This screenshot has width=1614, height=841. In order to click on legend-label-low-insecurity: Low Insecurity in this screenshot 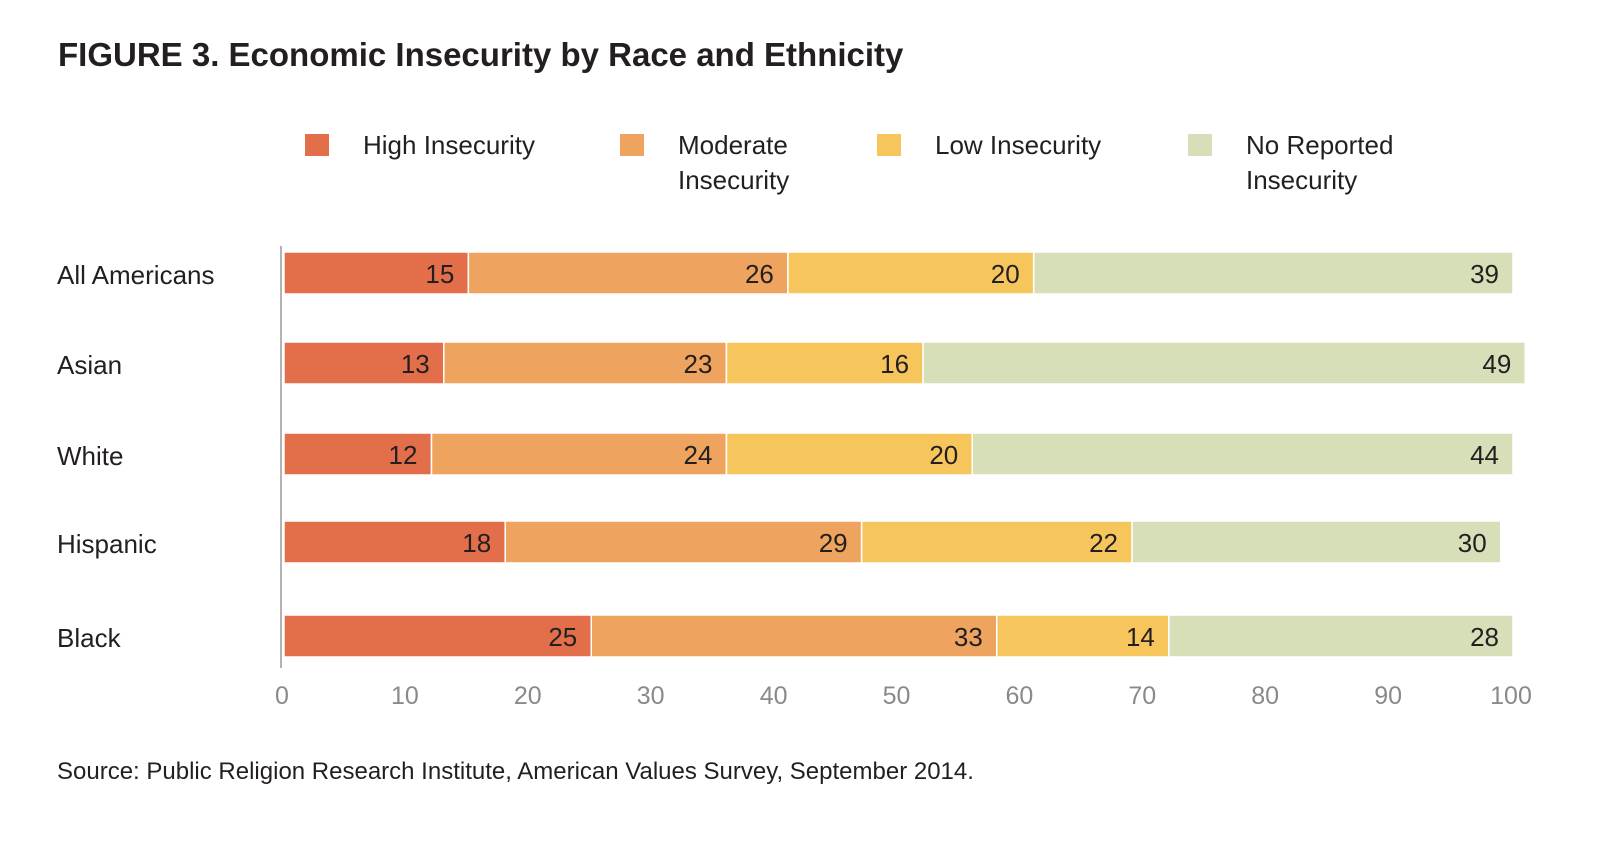, I will do `click(1018, 145)`.